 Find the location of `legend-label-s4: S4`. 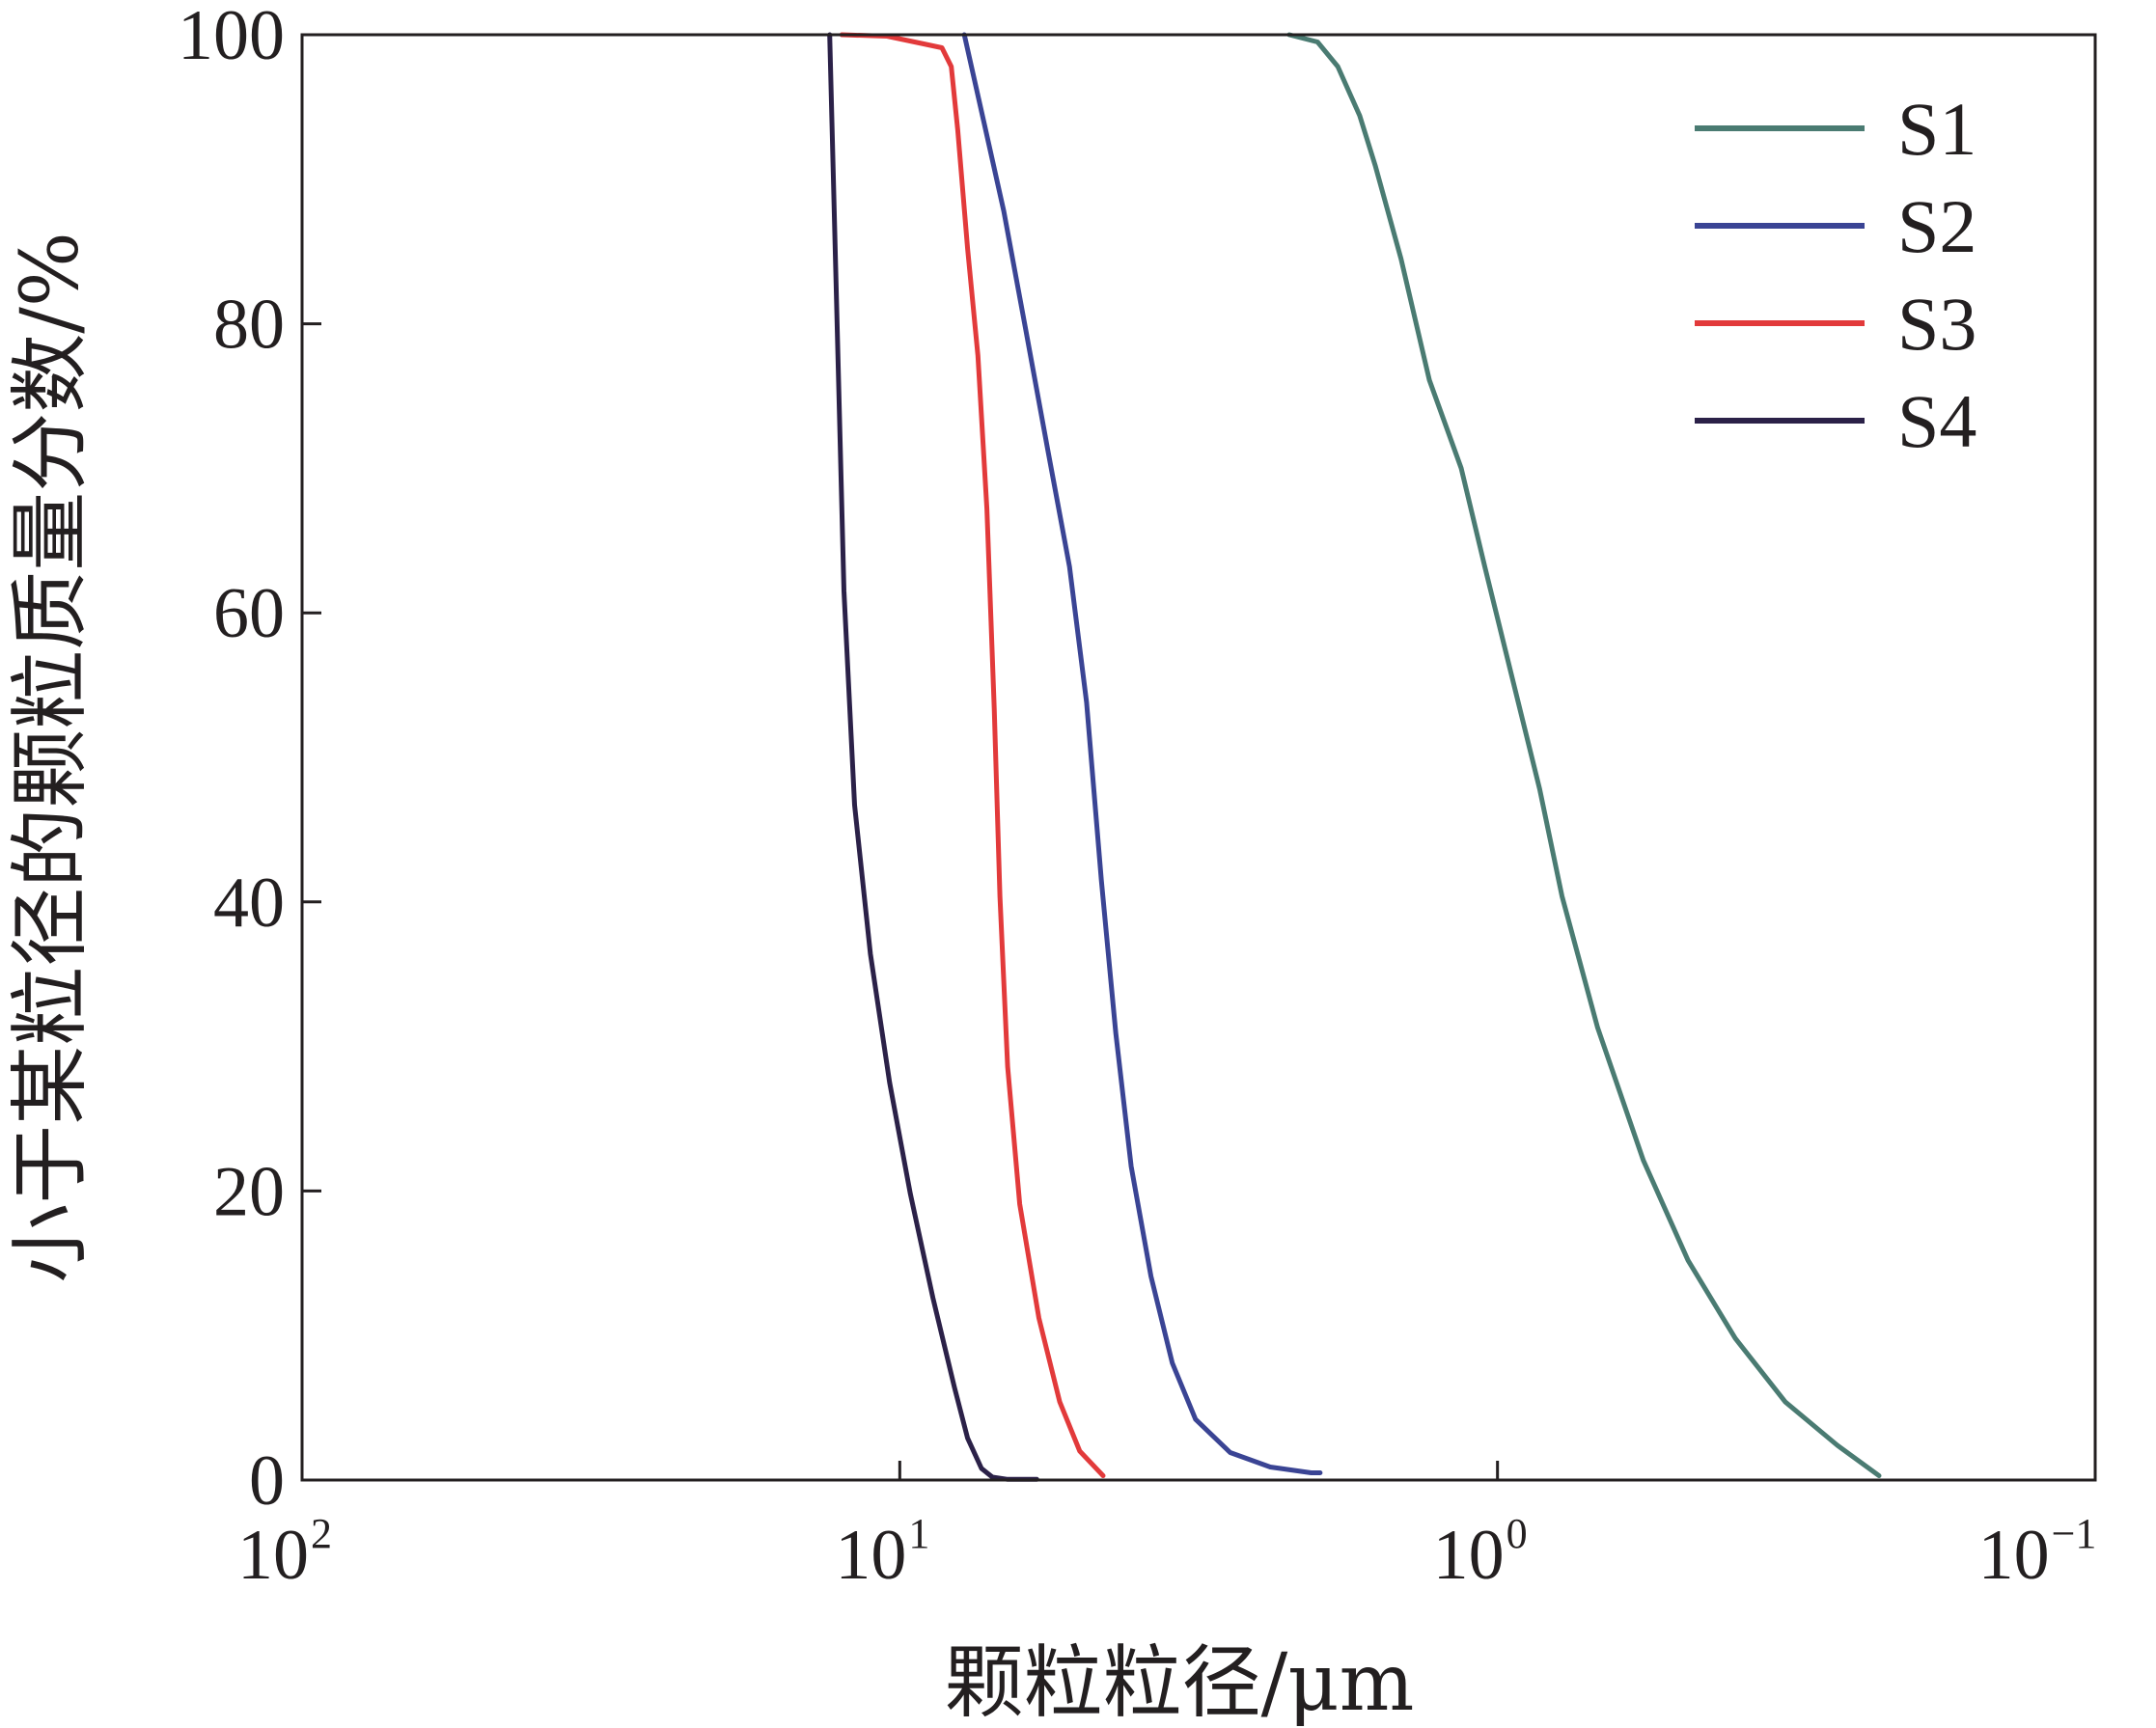

legend-label-s4: S4 is located at coordinates (1936, 421).